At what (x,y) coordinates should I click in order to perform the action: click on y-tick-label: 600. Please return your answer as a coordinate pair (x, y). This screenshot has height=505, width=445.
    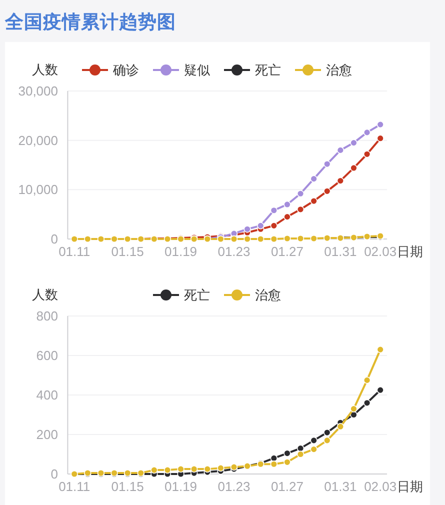
    Looking at the image, I should click on (47, 355).